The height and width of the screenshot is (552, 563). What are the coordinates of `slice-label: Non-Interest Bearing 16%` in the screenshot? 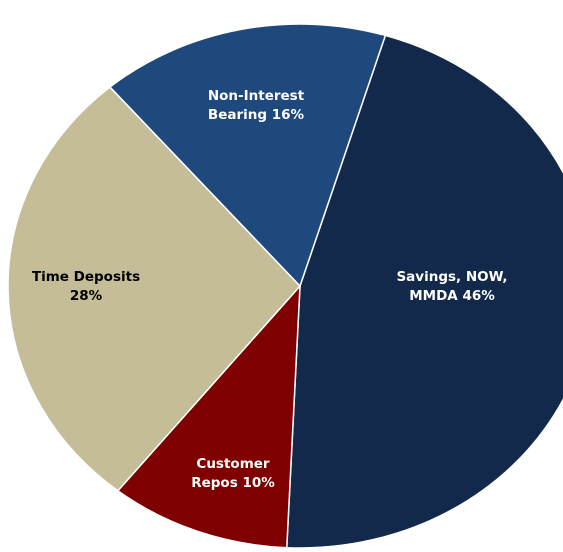 It's located at (256, 106).